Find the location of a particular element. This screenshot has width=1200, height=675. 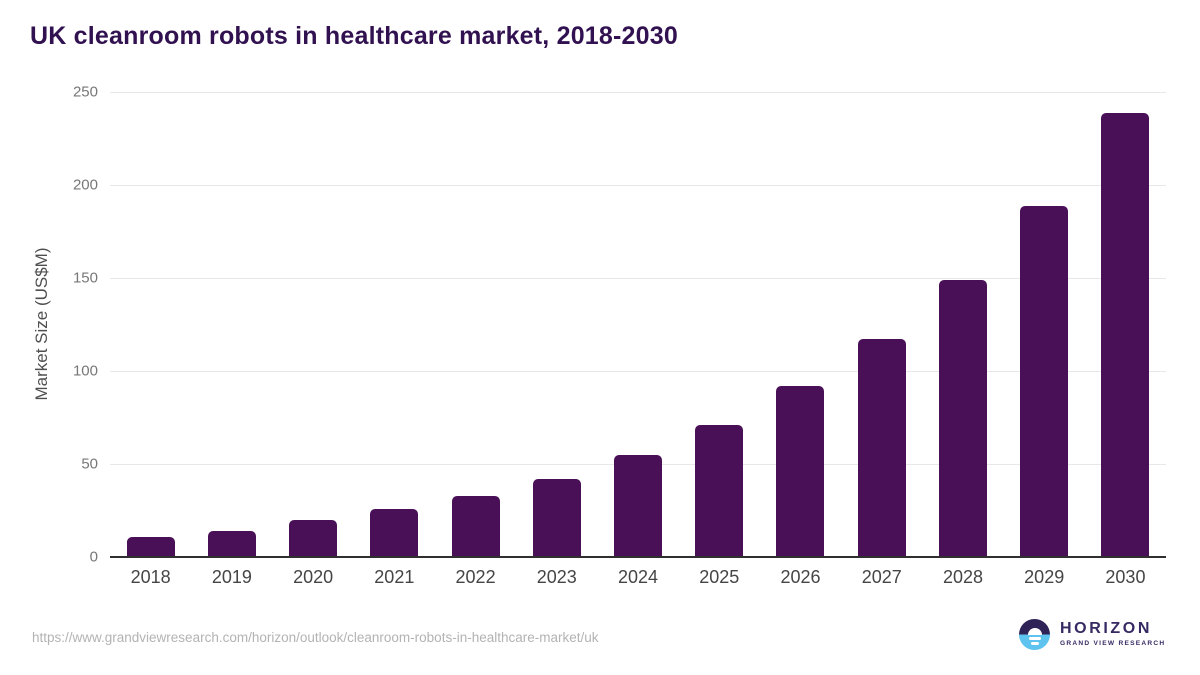

y-tick-label-100: 100 is located at coordinates (85, 371).